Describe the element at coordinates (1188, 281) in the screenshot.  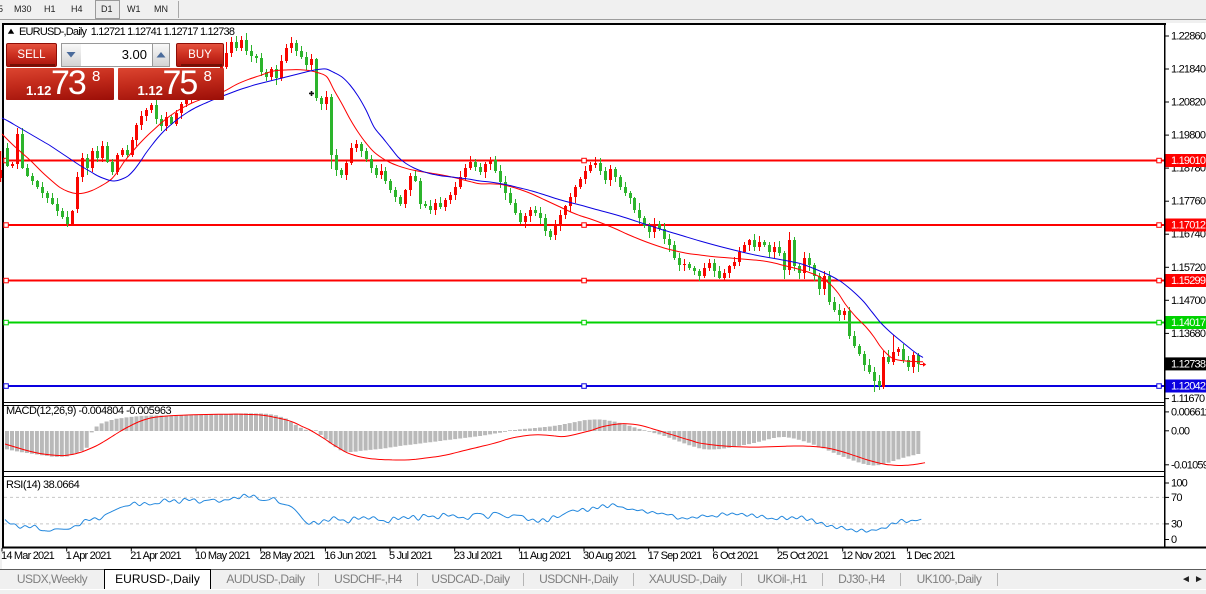
I see `svg-text: 1.15299` at that location.